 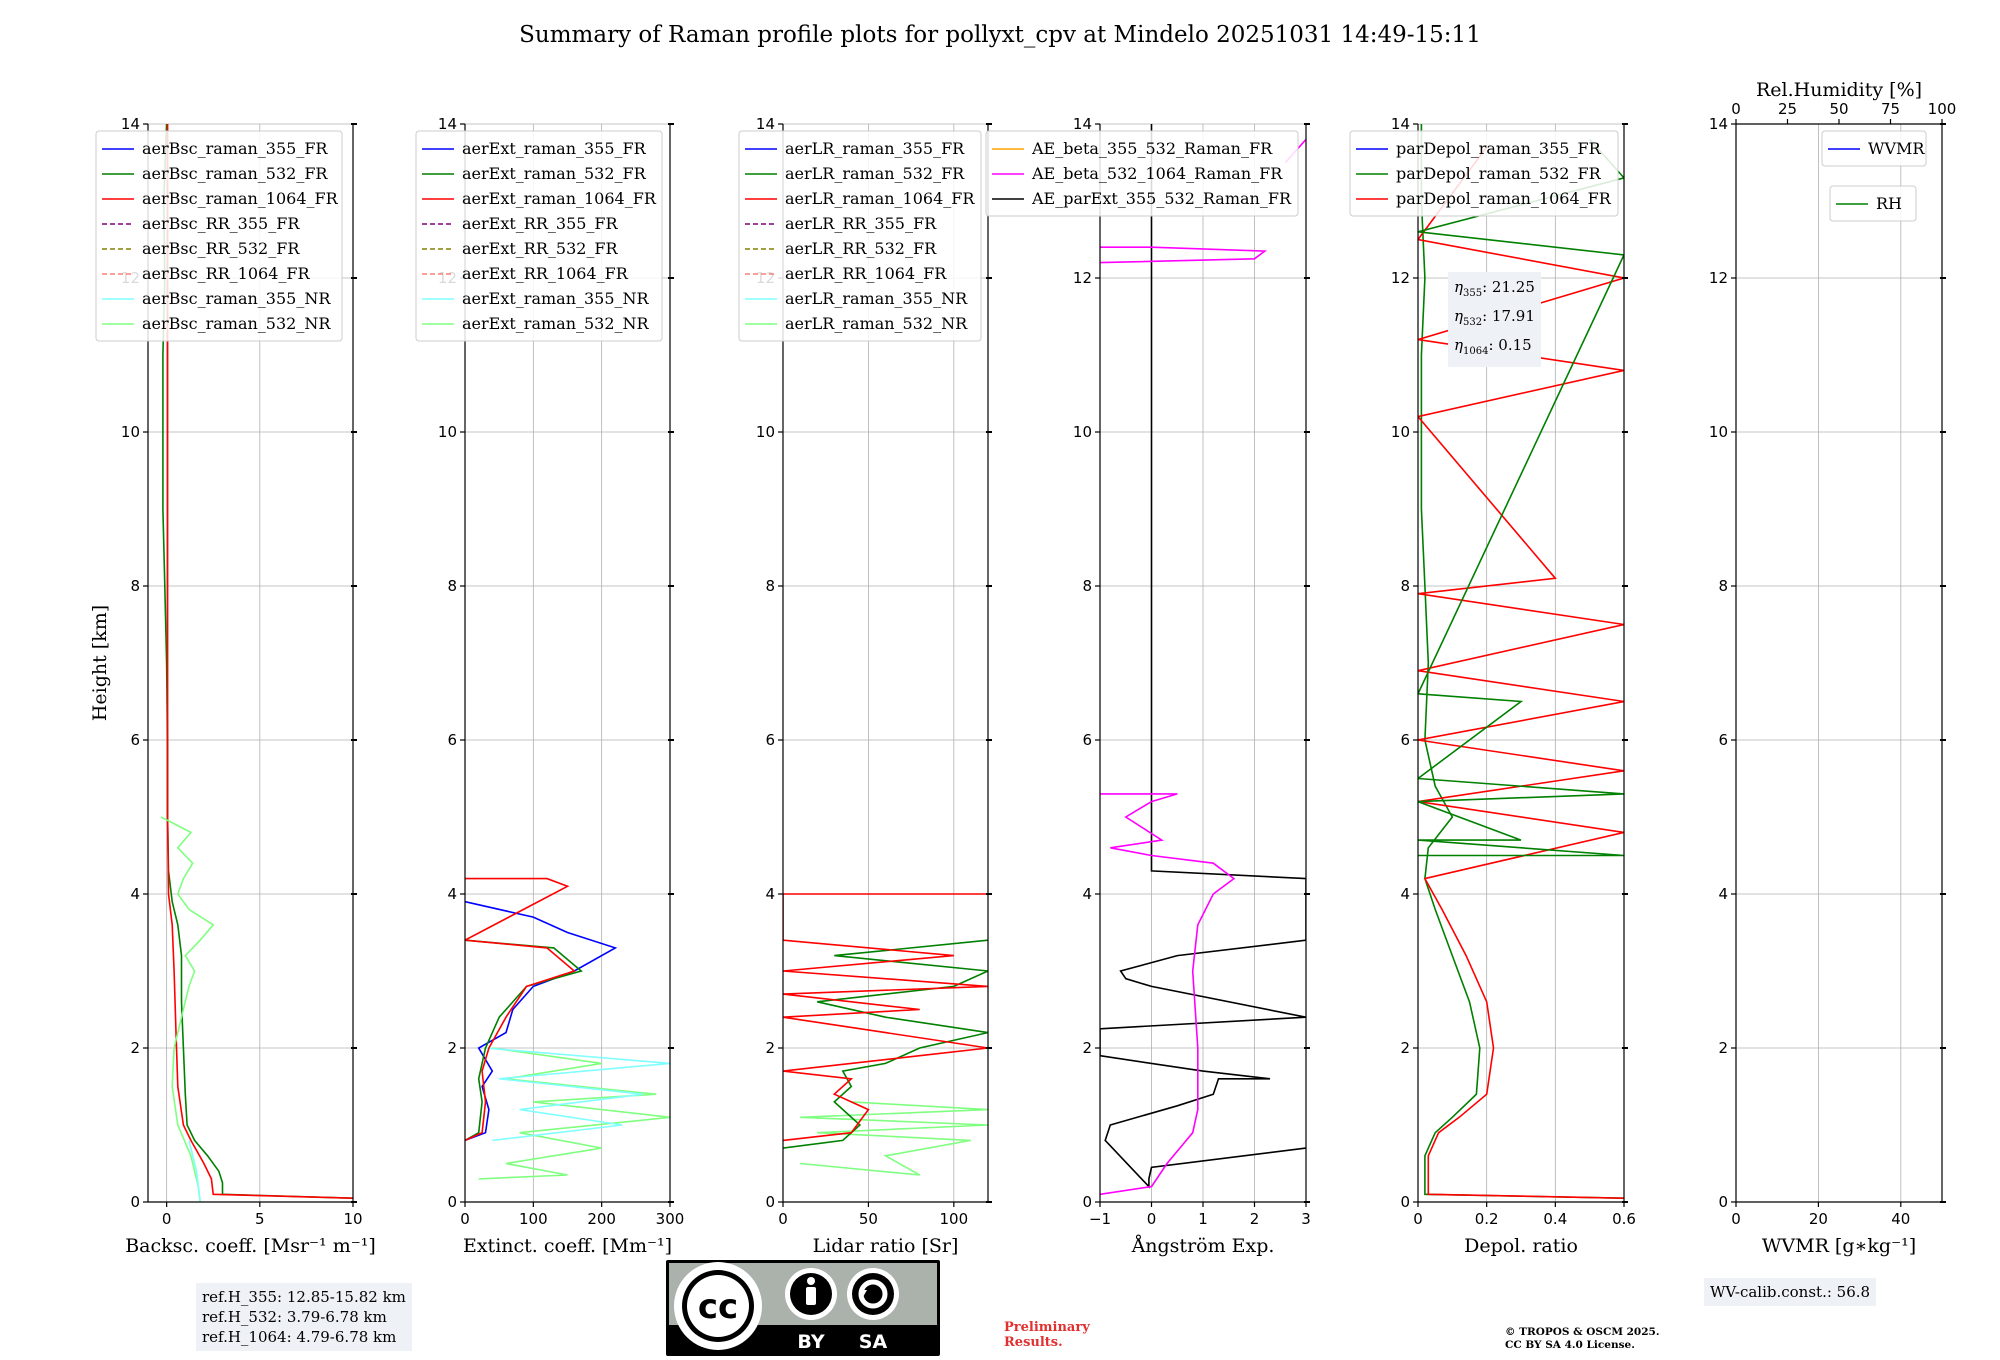 What do you see at coordinates (1168, 994) in the screenshot?
I see `series-AE_beta_532_1064_Raman_FR` at bounding box center [1168, 994].